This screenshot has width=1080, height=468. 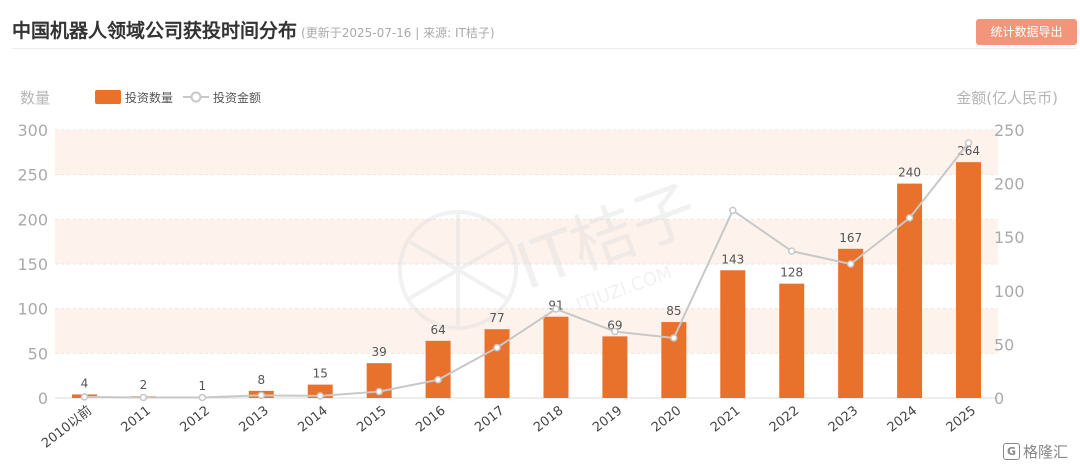 What do you see at coordinates (35, 98) in the screenshot?
I see `left-axis-title: 数量` at bounding box center [35, 98].